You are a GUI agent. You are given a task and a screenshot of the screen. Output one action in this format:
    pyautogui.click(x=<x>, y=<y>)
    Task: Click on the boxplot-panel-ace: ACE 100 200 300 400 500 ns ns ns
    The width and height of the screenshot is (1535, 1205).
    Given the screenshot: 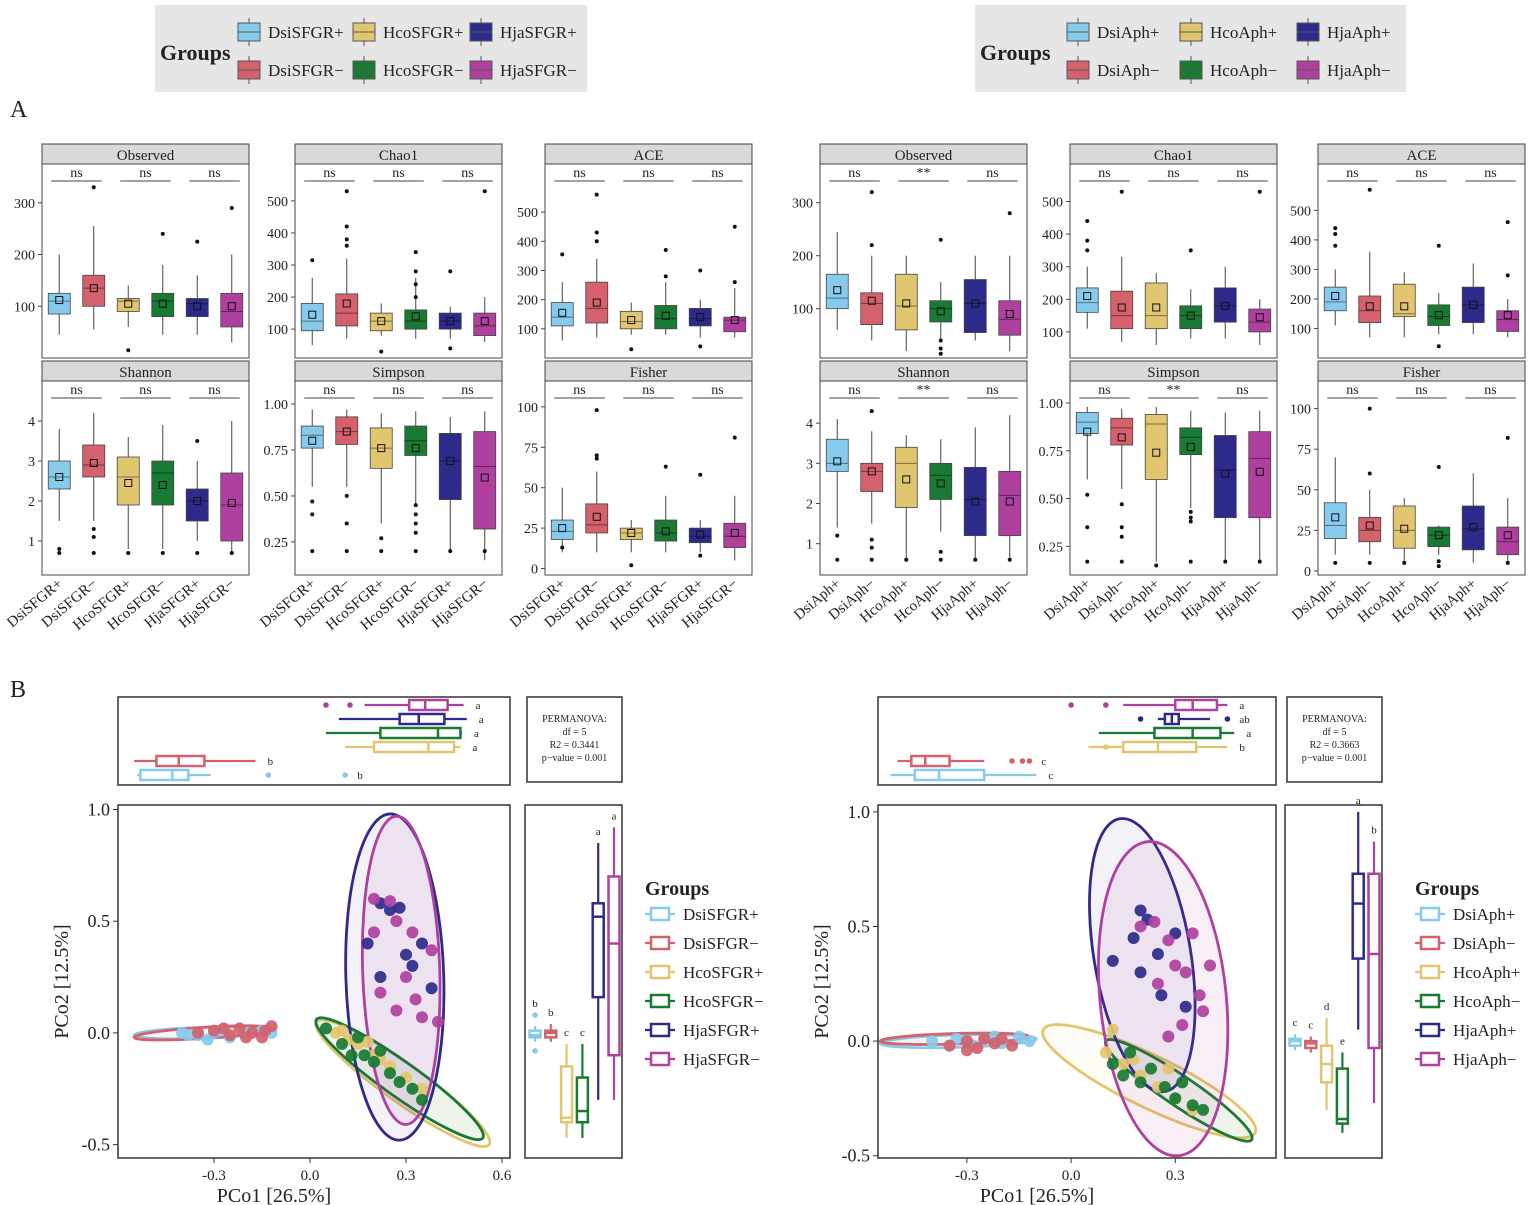 What is the action you would take?
    pyautogui.click(x=635, y=251)
    